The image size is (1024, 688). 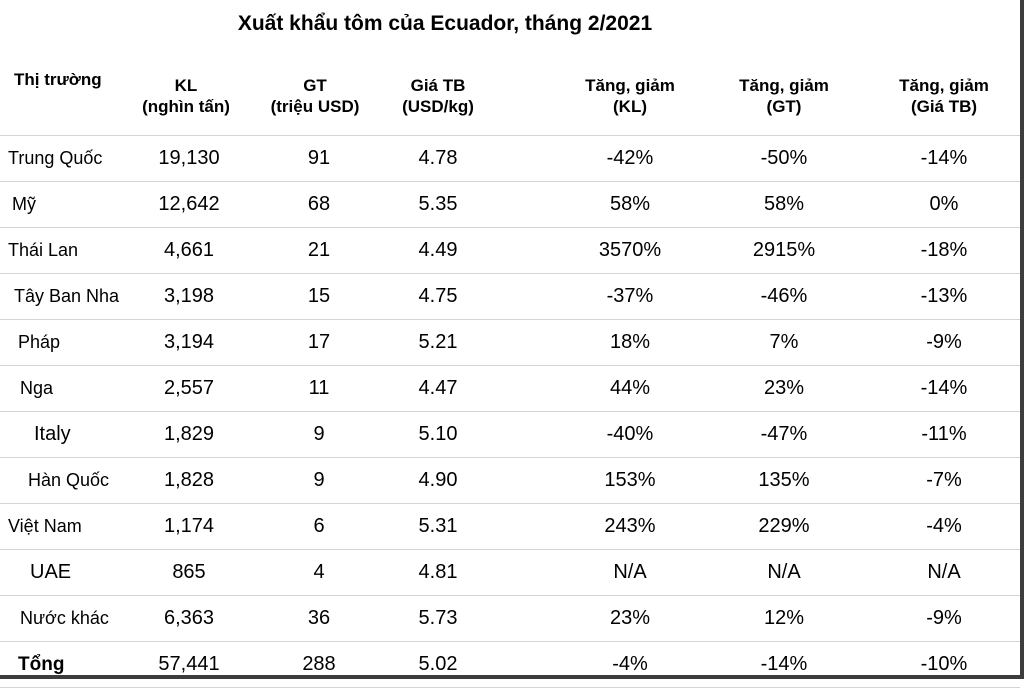 What do you see at coordinates (620, 204) in the screenshot?
I see `cell-delta-kl: 58%` at bounding box center [620, 204].